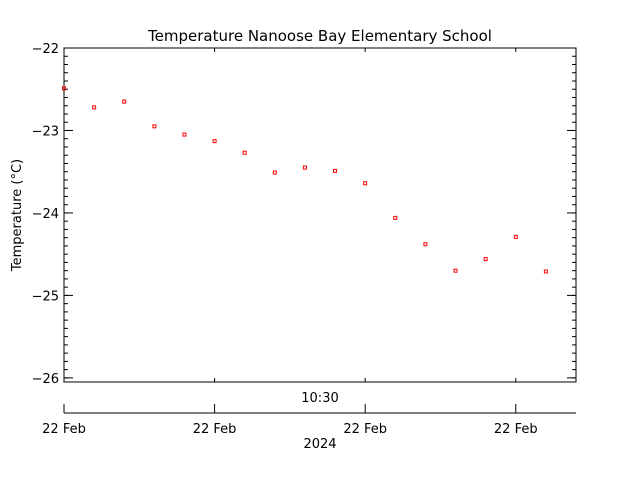  Describe the element at coordinates (17, 215) in the screenshot. I see `y-axis-label: Temperature (°C)` at that location.